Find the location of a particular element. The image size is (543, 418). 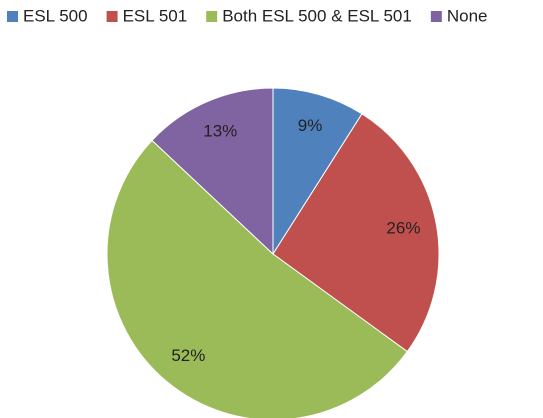

data-label: 13% is located at coordinates (220, 131).